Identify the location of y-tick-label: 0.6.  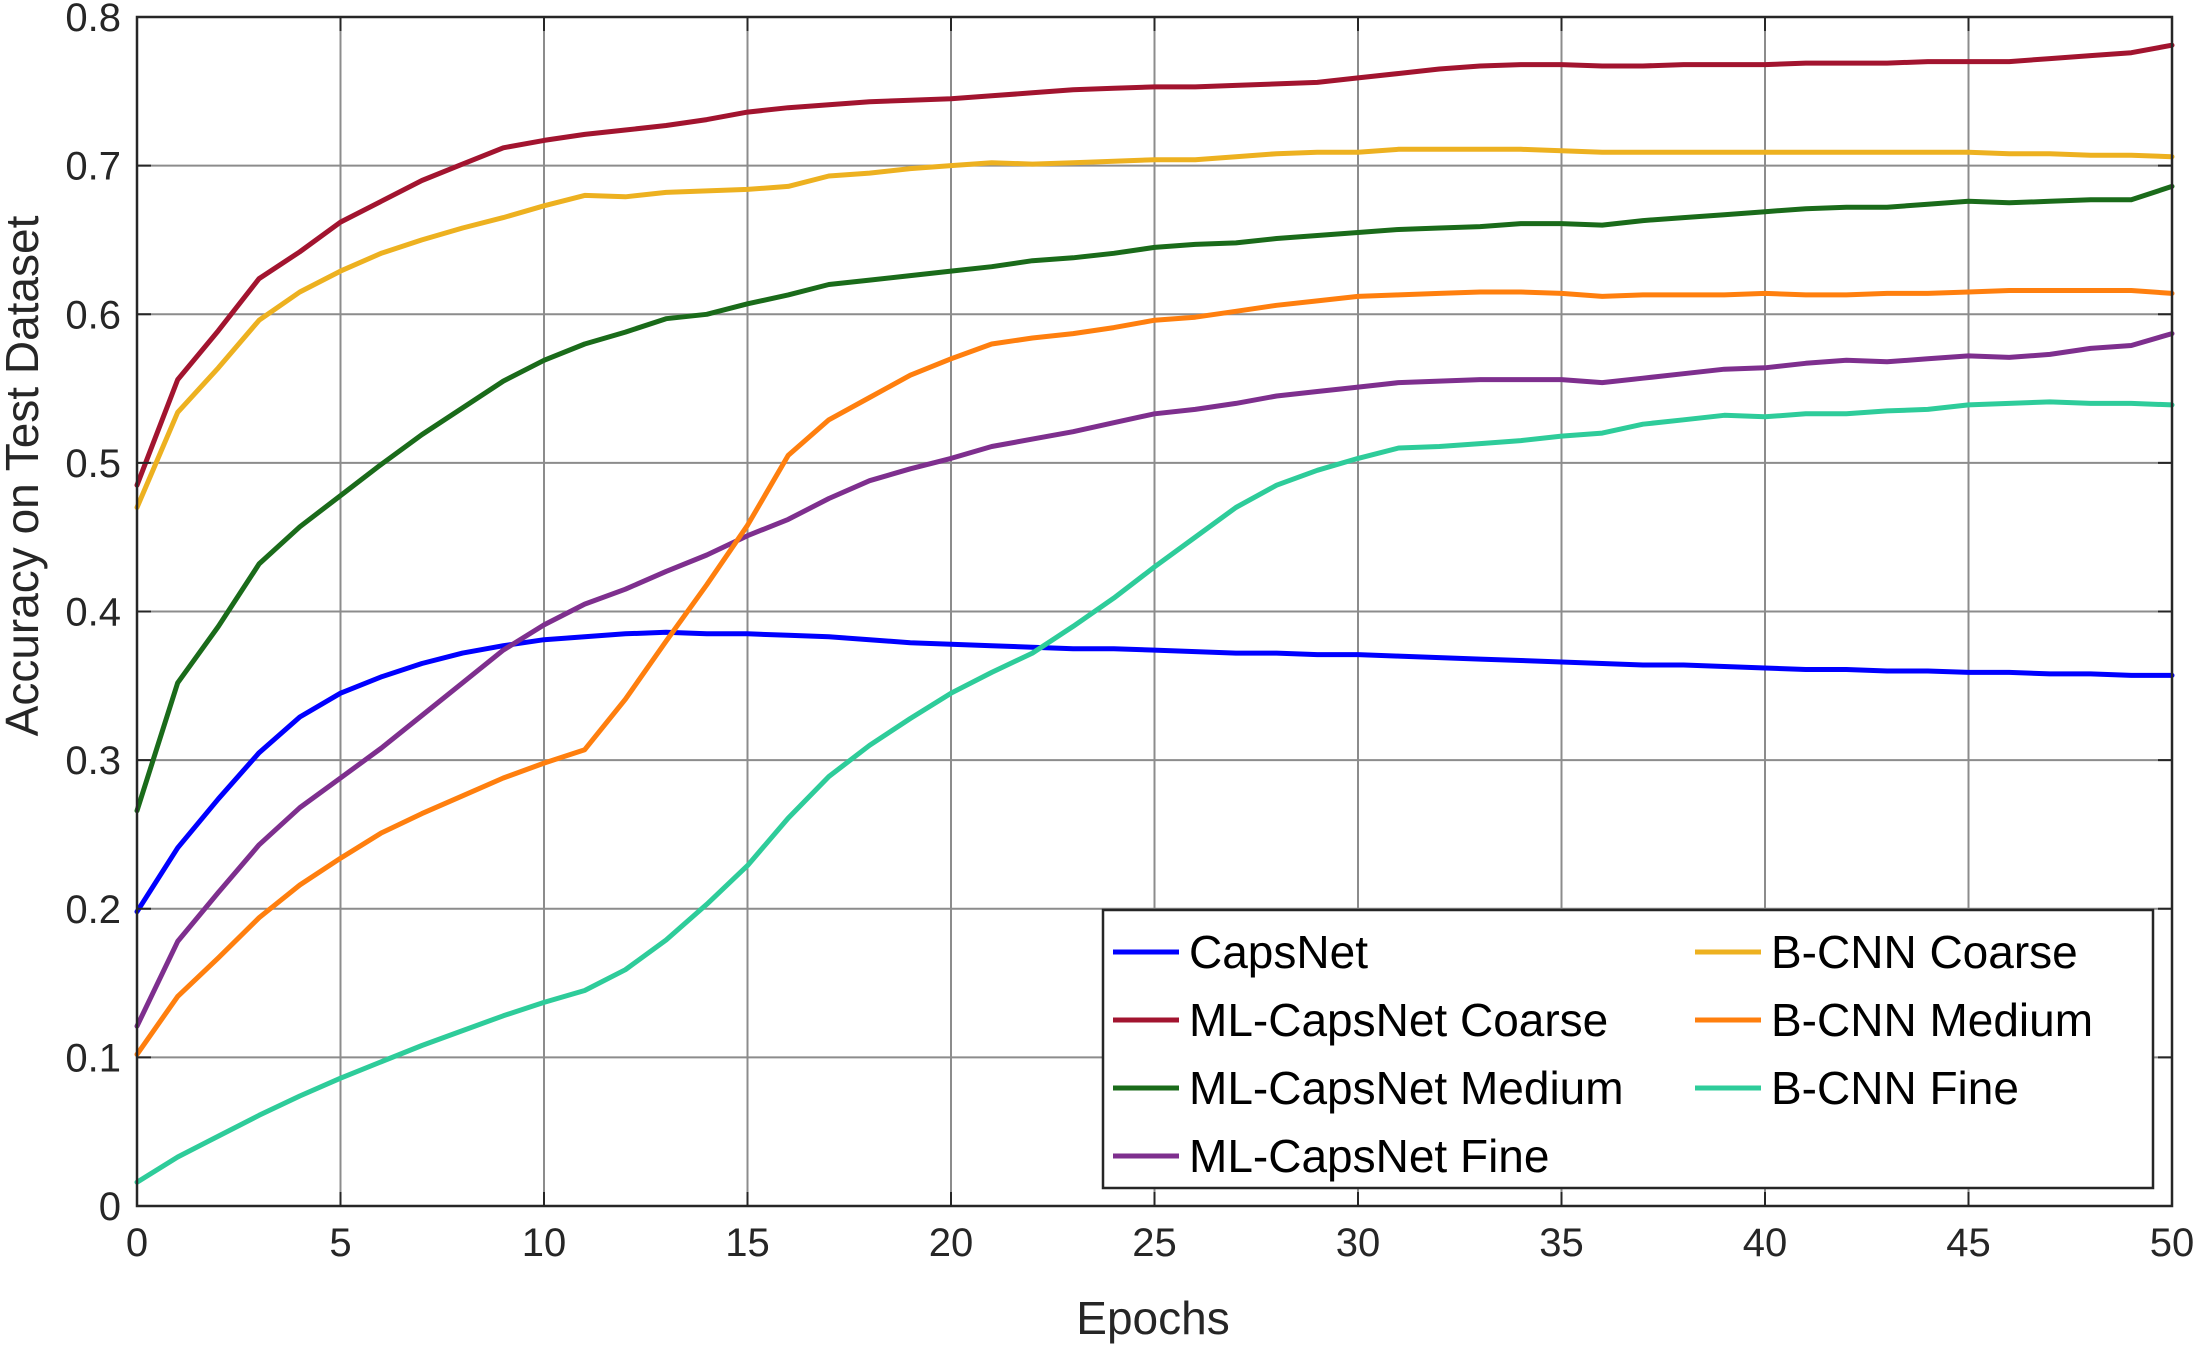
(93, 315).